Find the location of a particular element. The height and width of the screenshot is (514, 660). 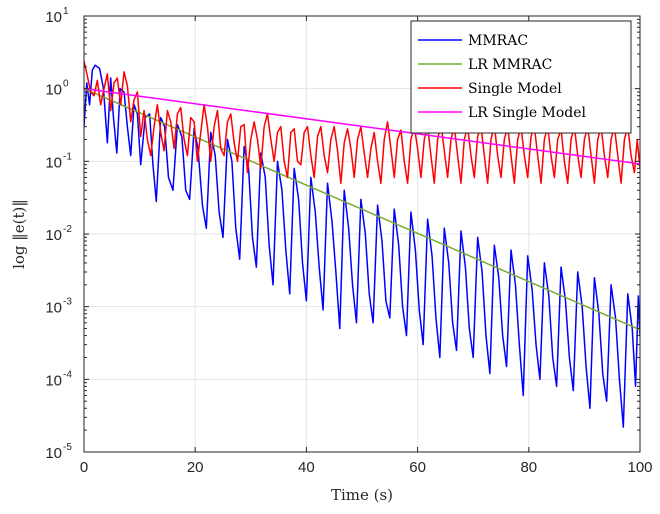

legend-label: LR Single Model is located at coordinates (527, 113).